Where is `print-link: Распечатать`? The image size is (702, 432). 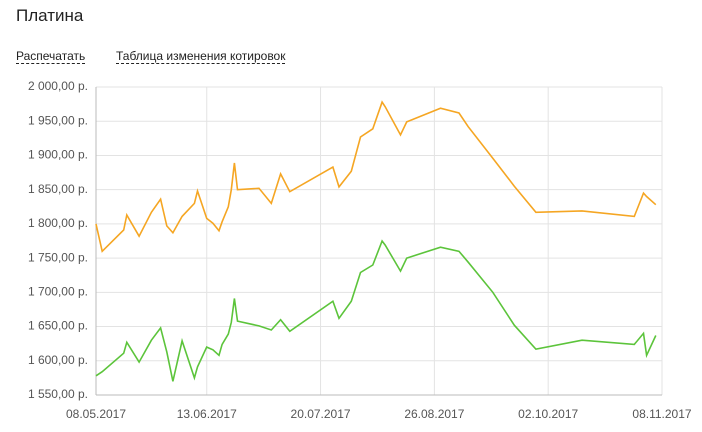 print-link: Распечатать is located at coordinates (51, 56).